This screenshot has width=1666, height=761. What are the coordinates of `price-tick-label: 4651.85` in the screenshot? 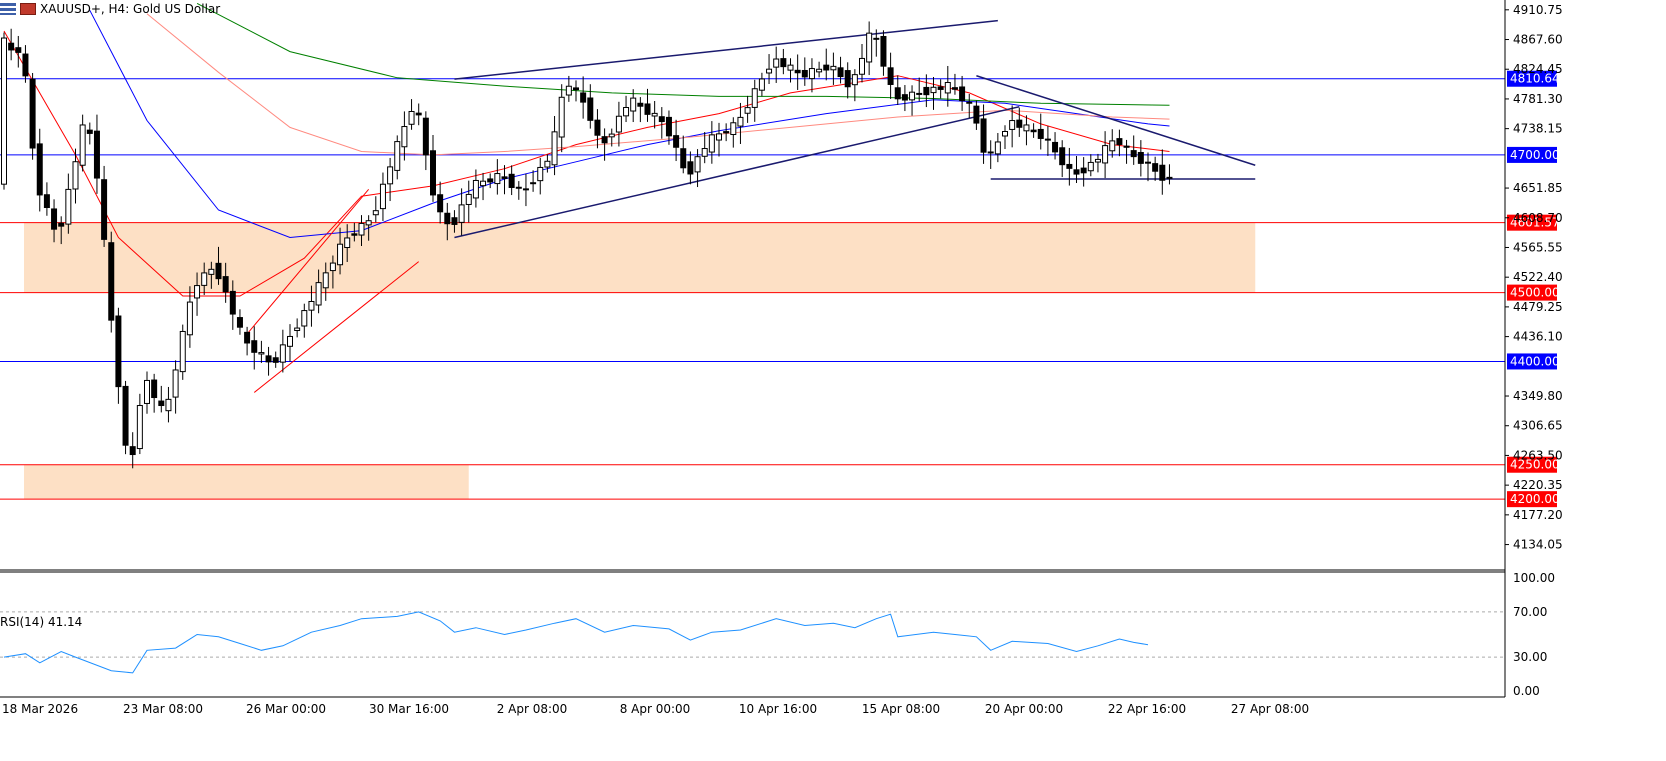 It's located at (1538, 188).